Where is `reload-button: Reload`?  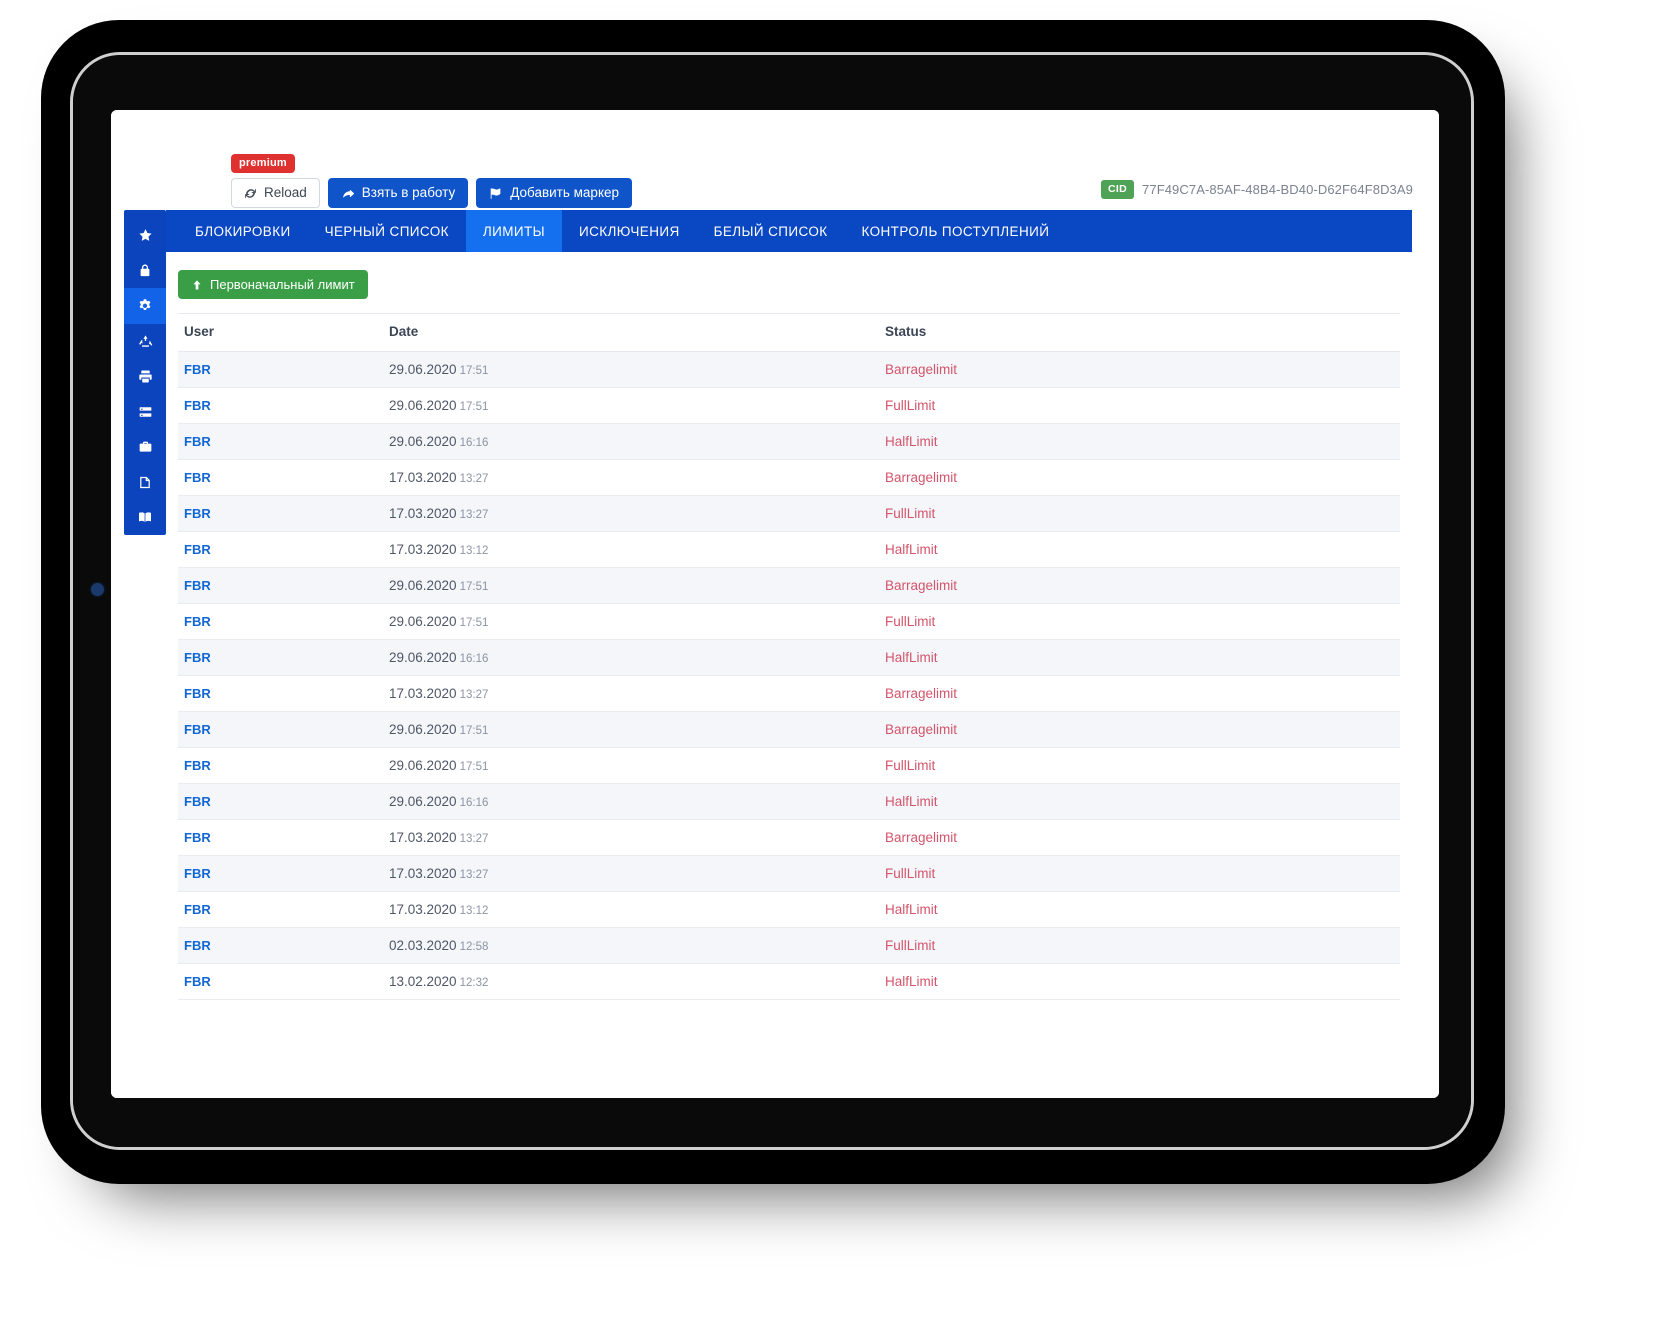
reload-button: Reload is located at coordinates (275, 193).